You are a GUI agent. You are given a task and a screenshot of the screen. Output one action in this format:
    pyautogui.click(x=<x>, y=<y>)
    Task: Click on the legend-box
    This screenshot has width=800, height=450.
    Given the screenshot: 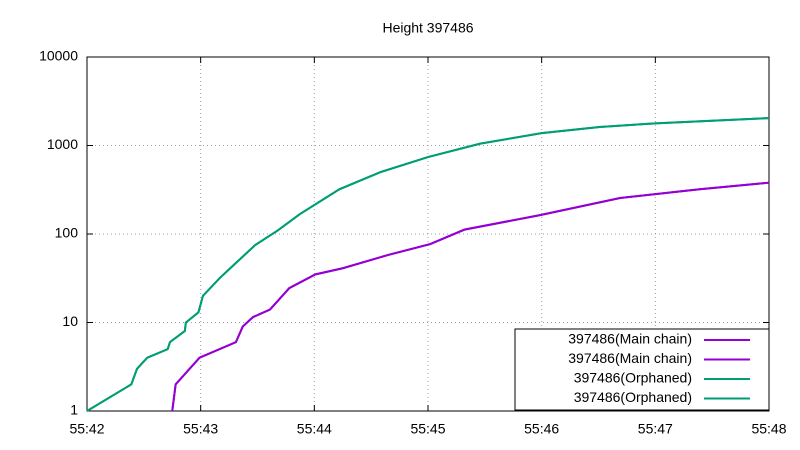 What is the action you would take?
    pyautogui.click(x=642, y=369)
    